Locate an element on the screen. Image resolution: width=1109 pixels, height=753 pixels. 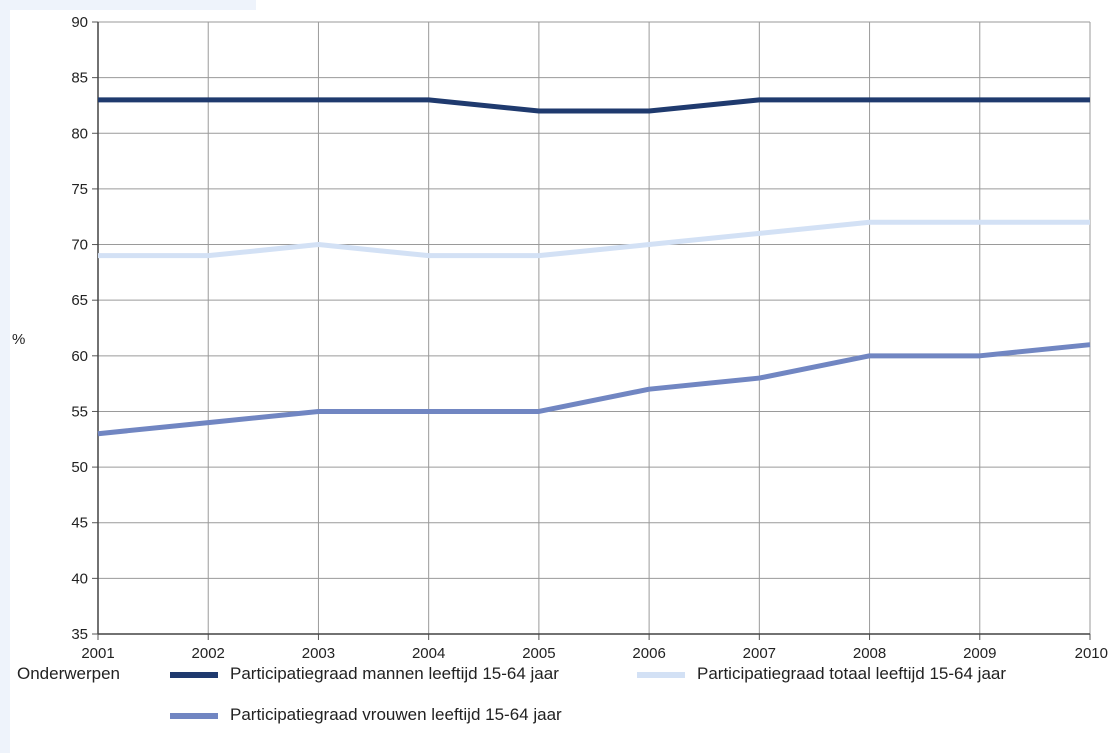
y-tick-label: 65 is located at coordinates (79, 300).